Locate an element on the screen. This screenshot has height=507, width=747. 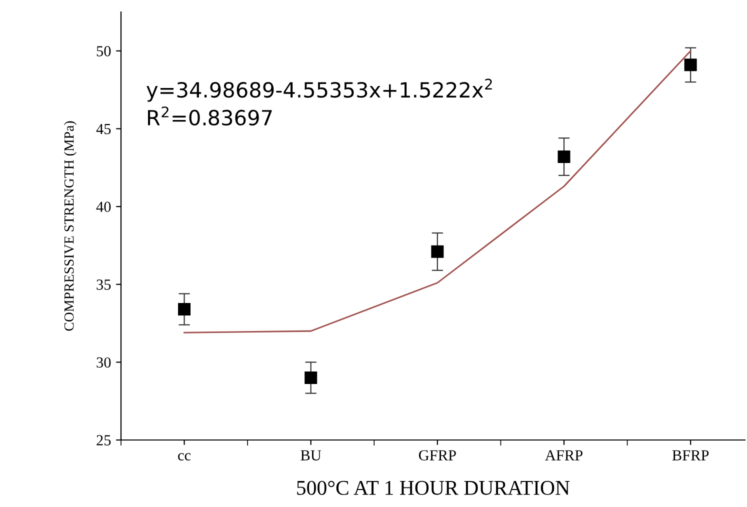
x-tick-label: GFRP is located at coordinates (437, 455).